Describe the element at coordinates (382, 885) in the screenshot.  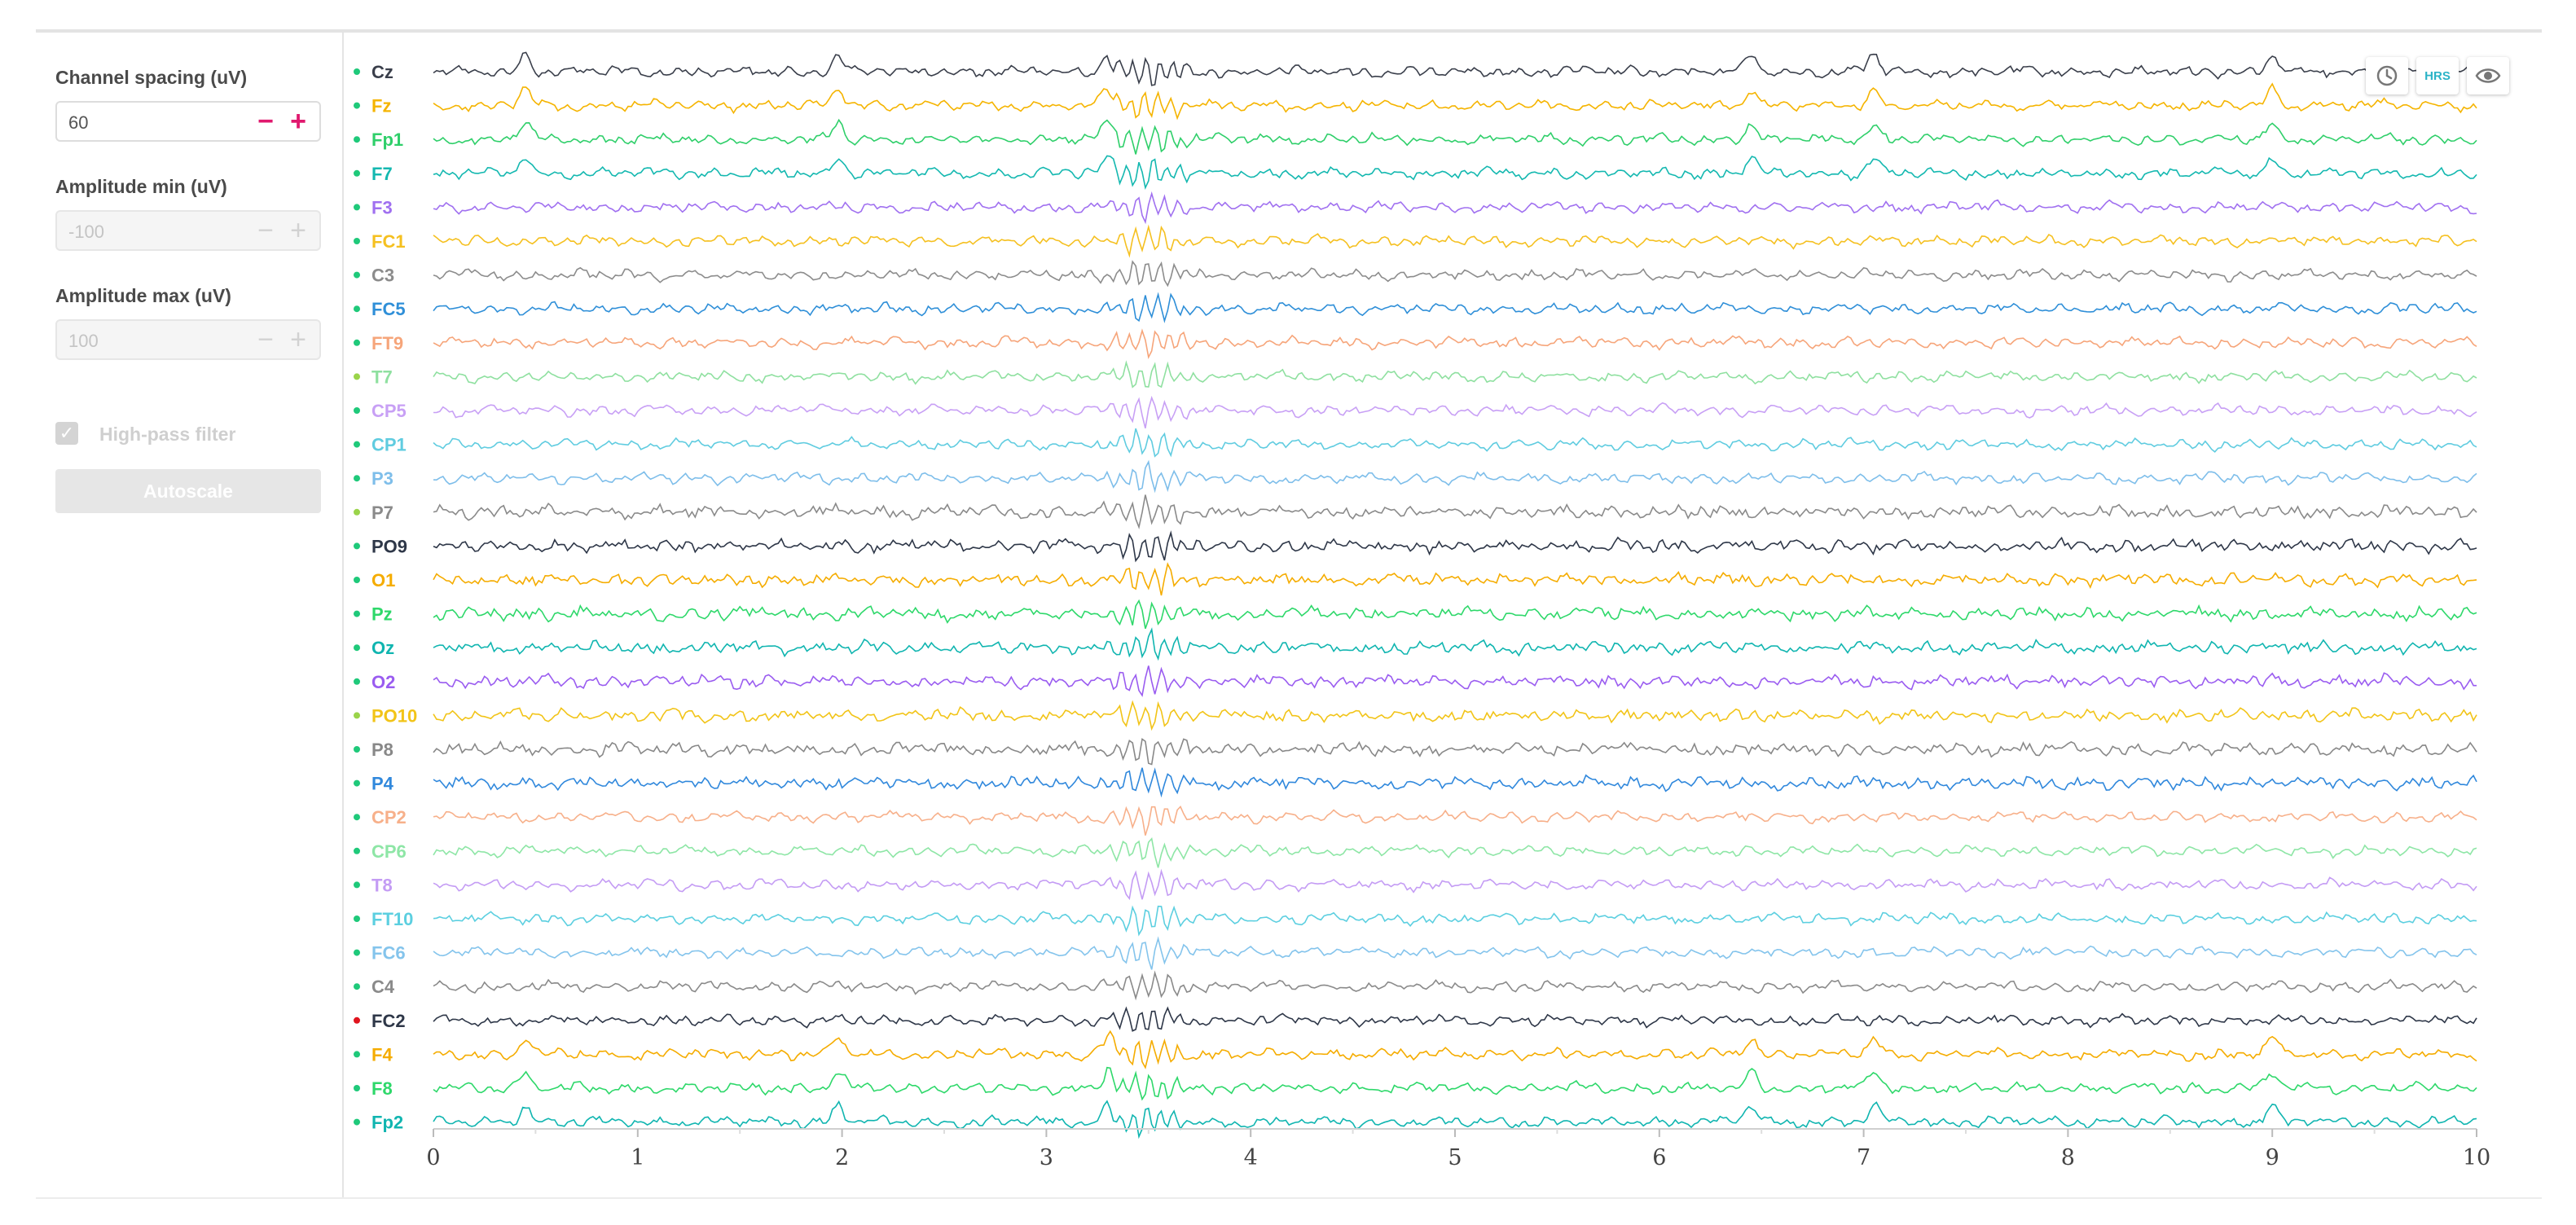
I see `channel-label: T8` at that location.